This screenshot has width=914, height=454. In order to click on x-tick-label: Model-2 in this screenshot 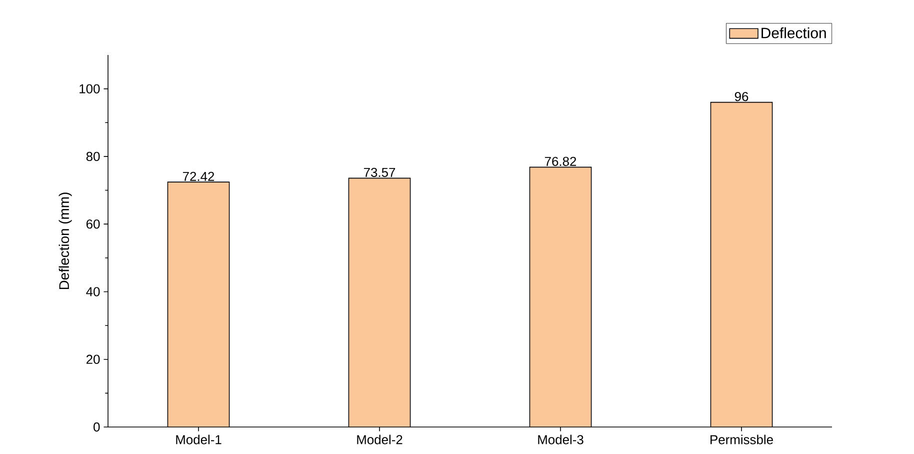, I will do `click(379, 439)`.